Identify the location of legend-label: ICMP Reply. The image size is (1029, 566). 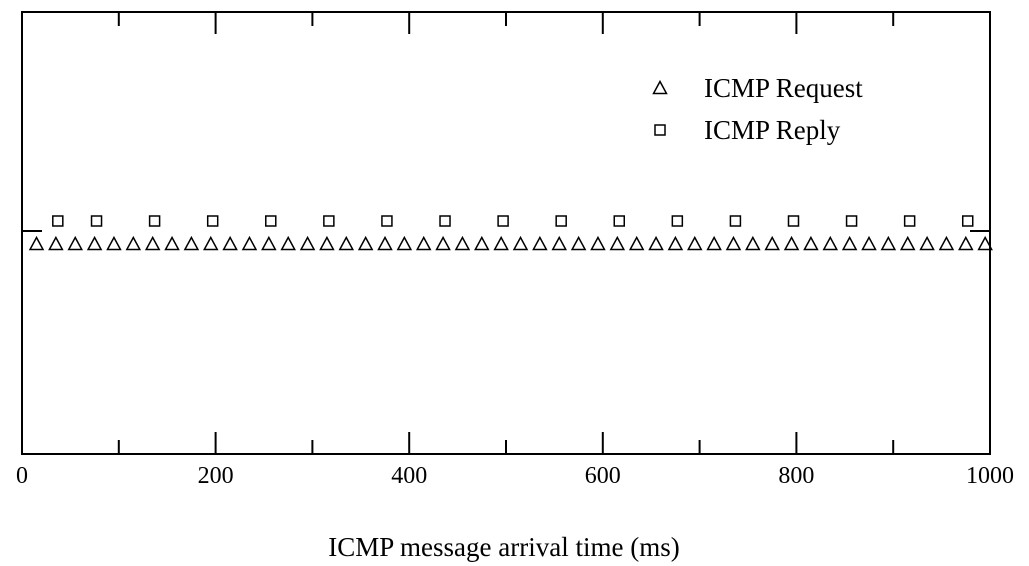
(772, 130).